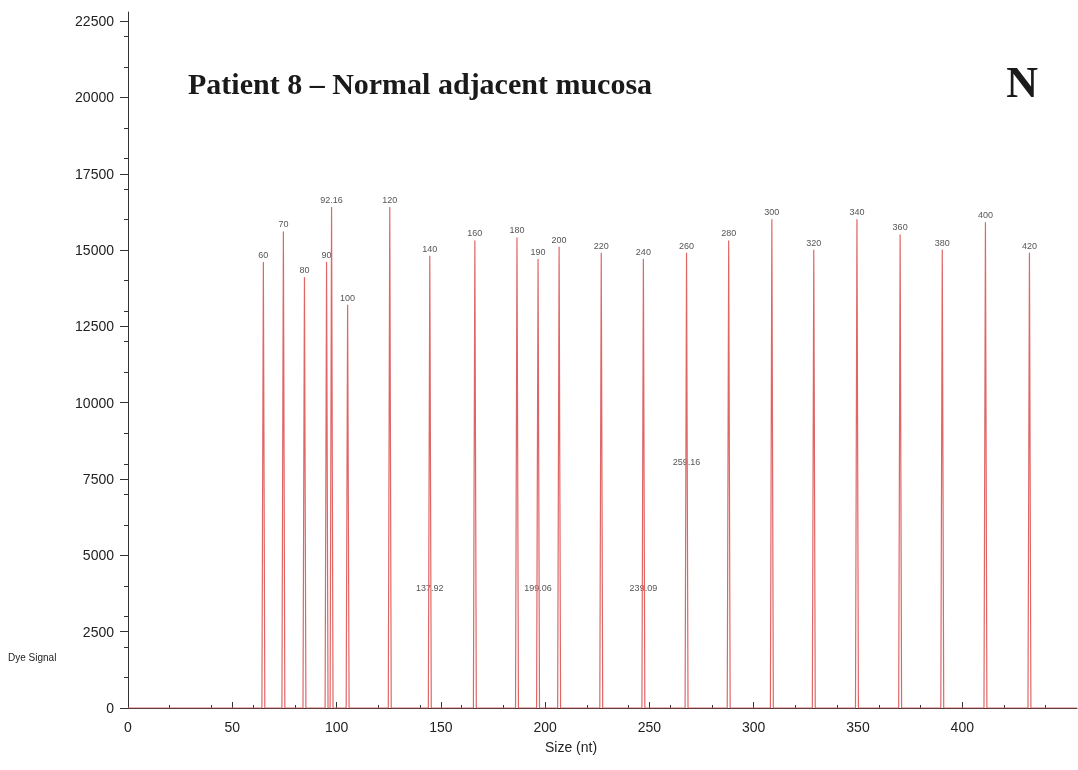 The height and width of the screenshot is (770, 1078). I want to click on annotation: 190, so click(538, 251).